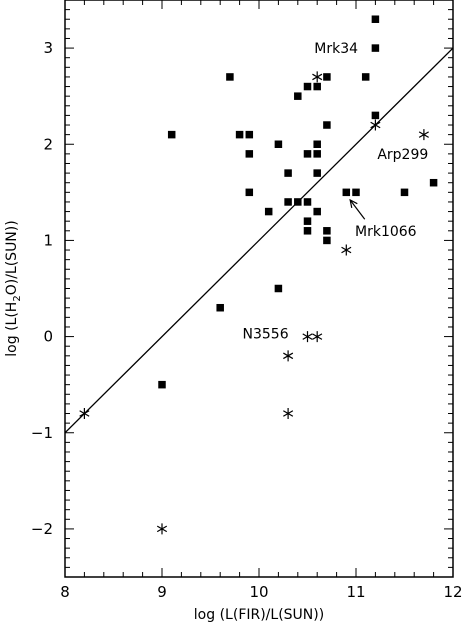  I want to click on y-axis-label-subscript: 2, so click(17, 298).